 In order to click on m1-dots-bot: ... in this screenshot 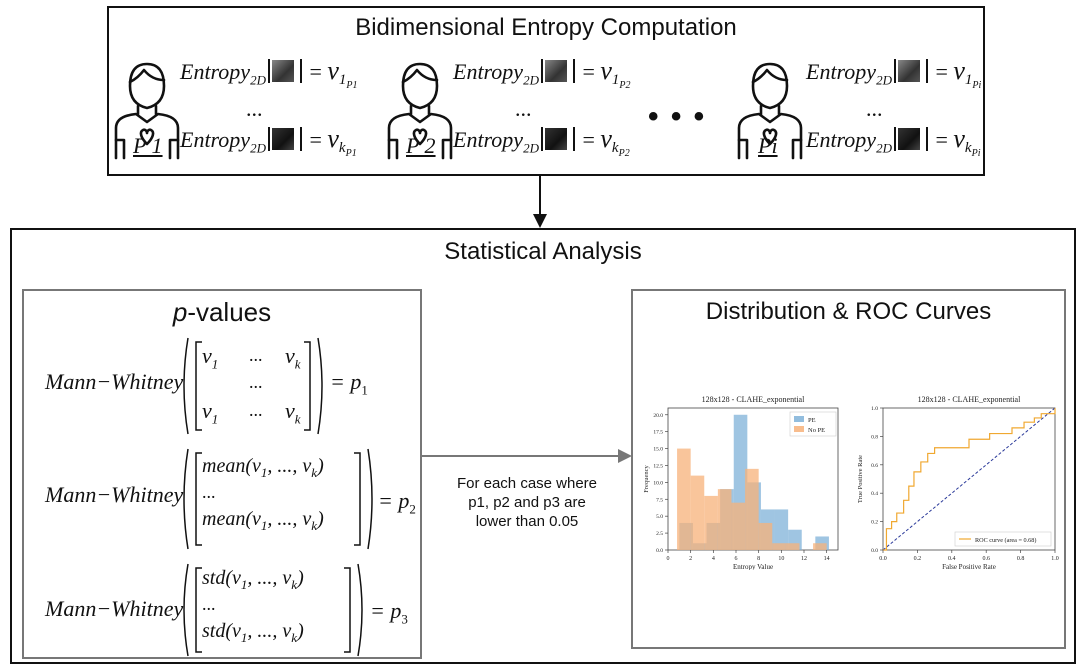, I will do `click(256, 410)`.